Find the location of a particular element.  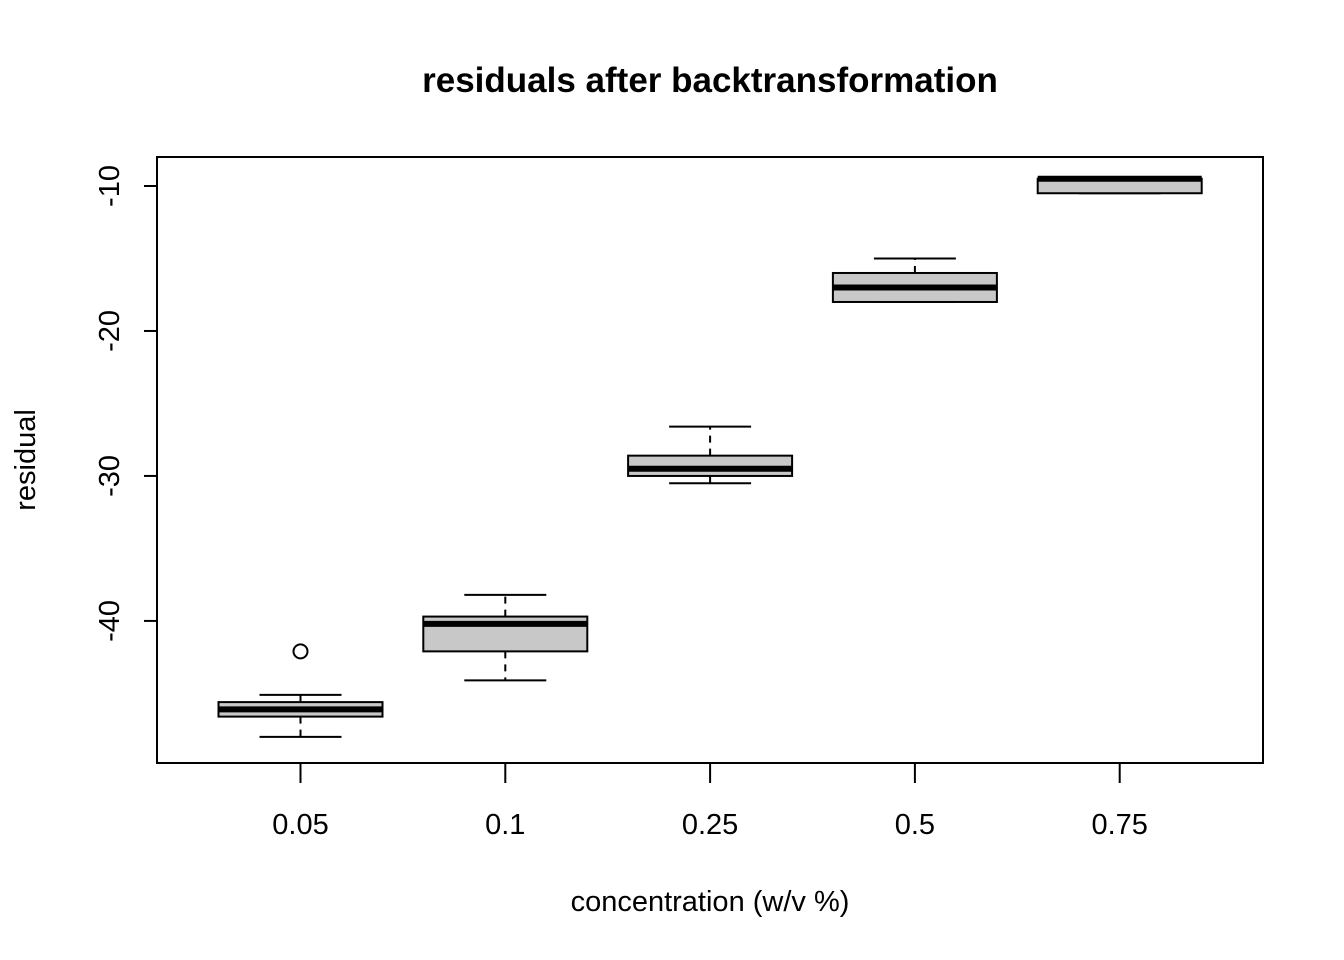

x-tick-label: 0.25 is located at coordinates (710, 825).